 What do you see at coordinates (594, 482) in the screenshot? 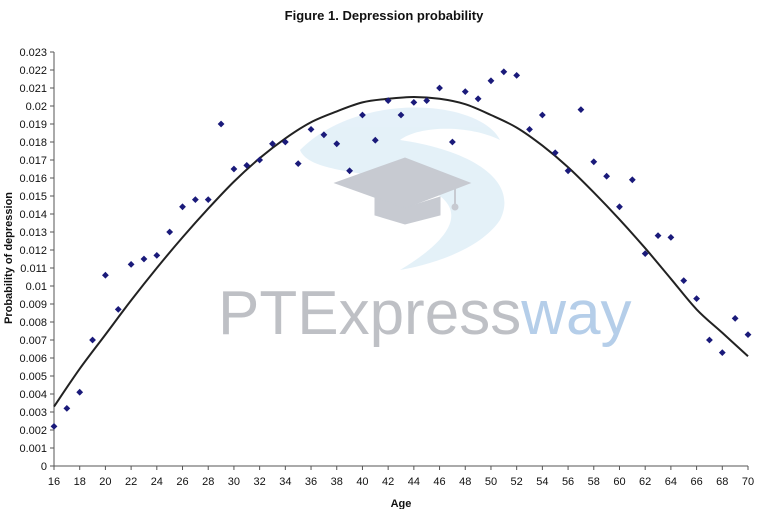
I see `x-tick-label: 58` at bounding box center [594, 482].